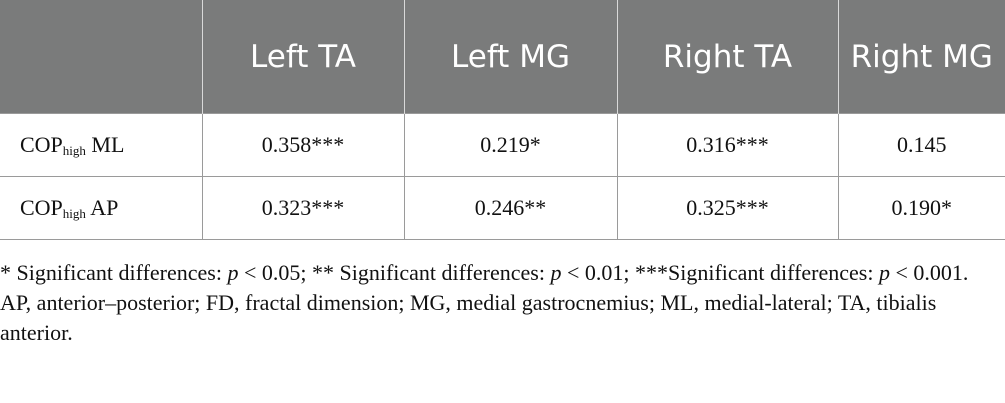 The width and height of the screenshot is (1005, 403). What do you see at coordinates (720, 272) in the screenshot?
I see `footnote-text: < 0.01; ***Significant differences:` at bounding box center [720, 272].